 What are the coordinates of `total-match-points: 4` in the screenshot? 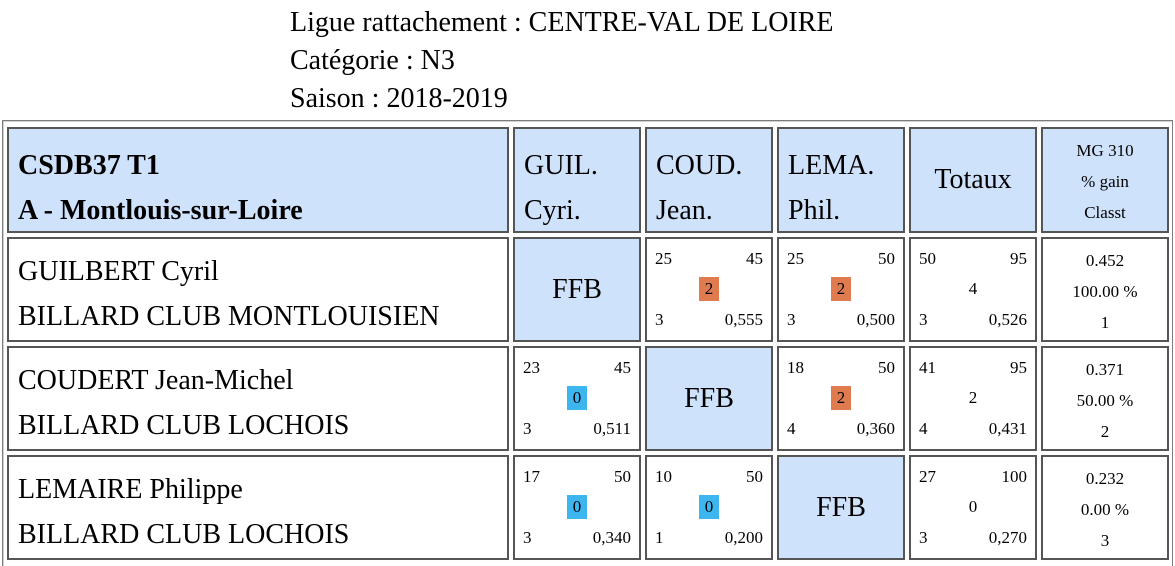 It's located at (973, 288).